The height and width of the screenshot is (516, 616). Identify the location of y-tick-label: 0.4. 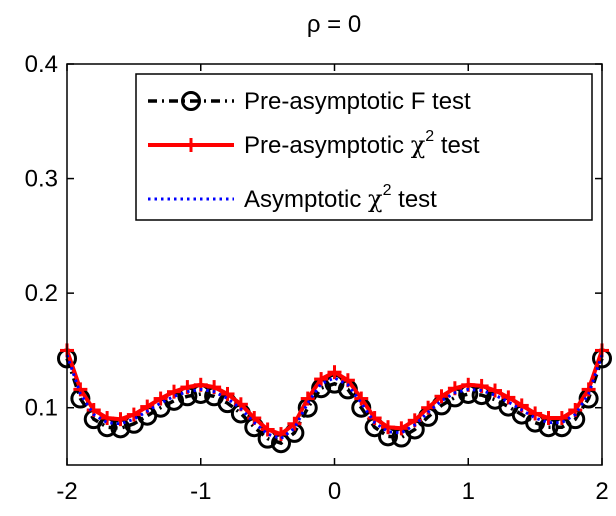
(41, 64).